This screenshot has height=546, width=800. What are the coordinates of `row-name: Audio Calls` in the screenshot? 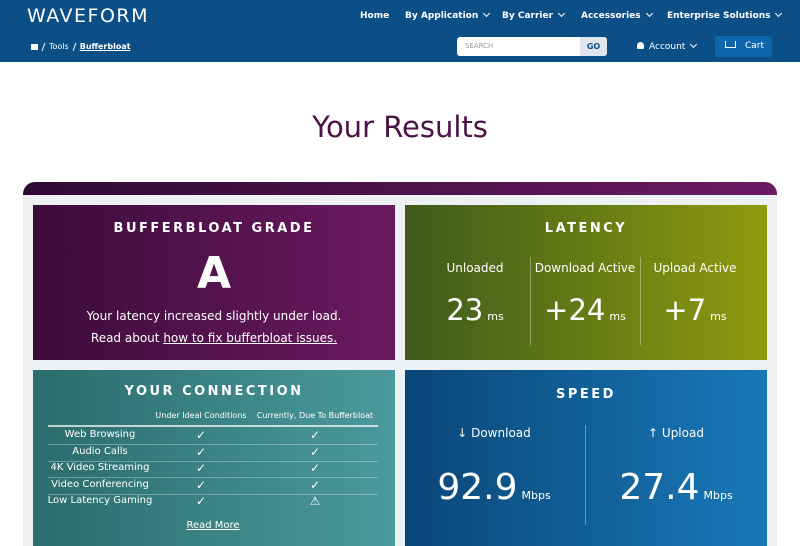 It's located at (100, 451).